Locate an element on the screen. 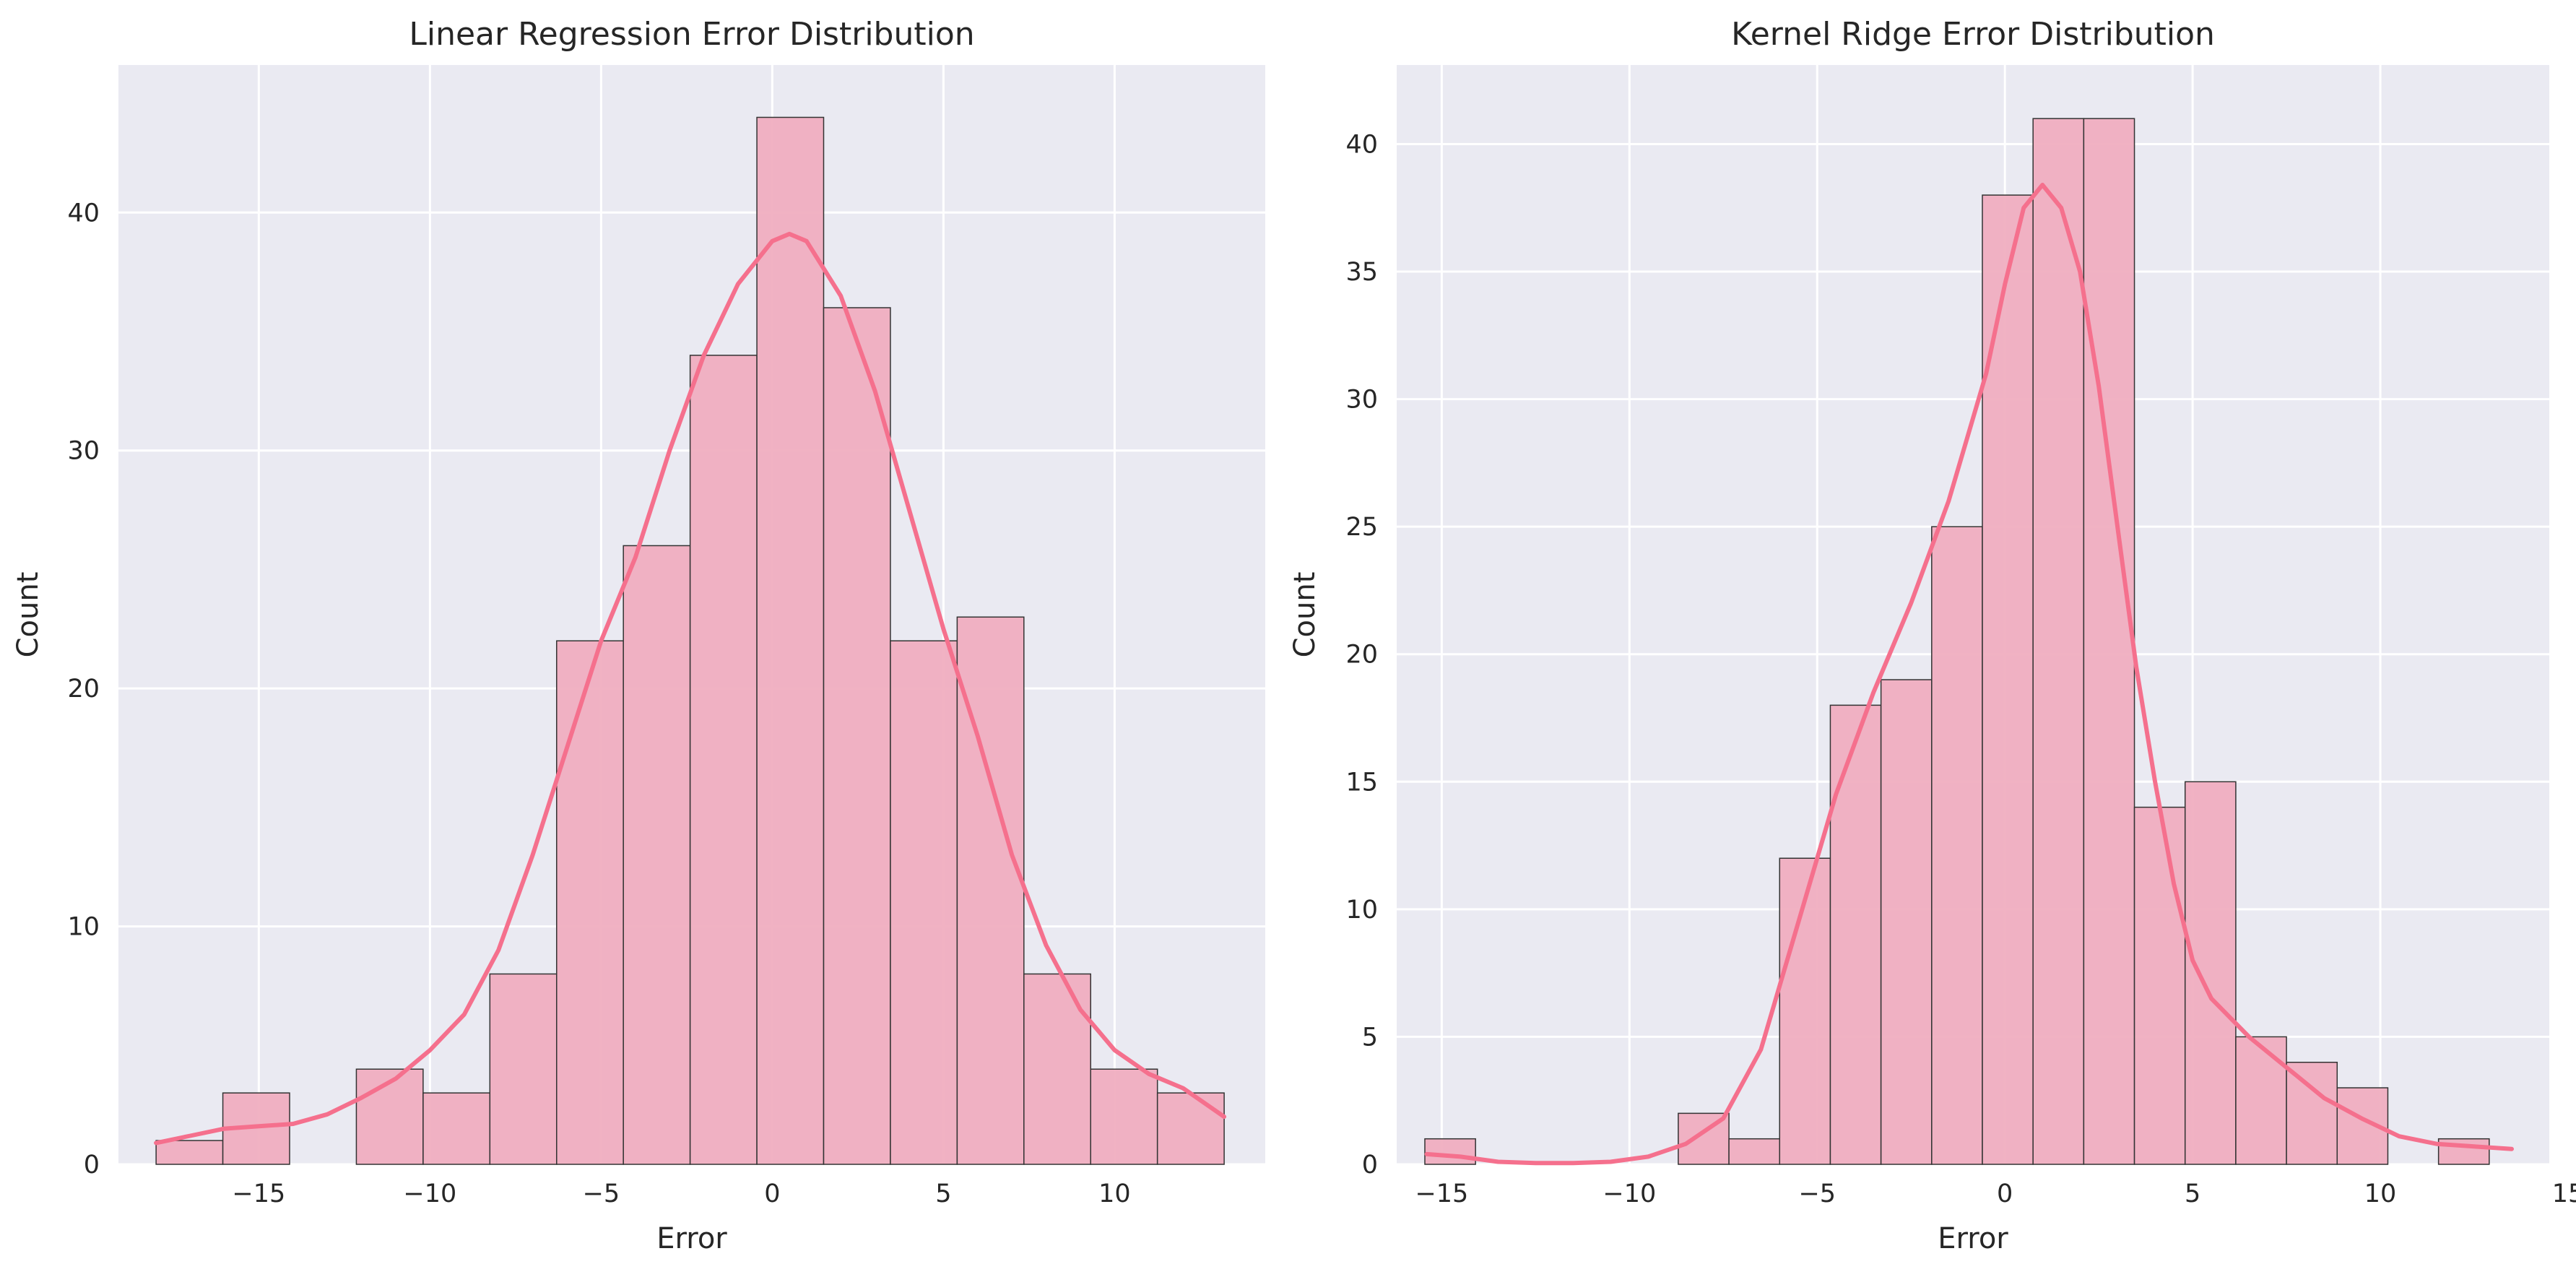 The width and height of the screenshot is (2576, 1277). chart-title: Linear Regression Error Distribution is located at coordinates (691, 34).